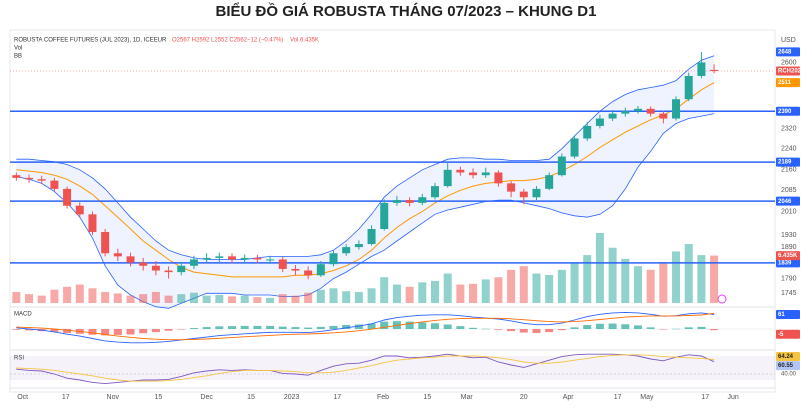 The height and width of the screenshot is (411, 812). Describe the element at coordinates (365, 326) in the screenshot. I see `macd-line` at that location.